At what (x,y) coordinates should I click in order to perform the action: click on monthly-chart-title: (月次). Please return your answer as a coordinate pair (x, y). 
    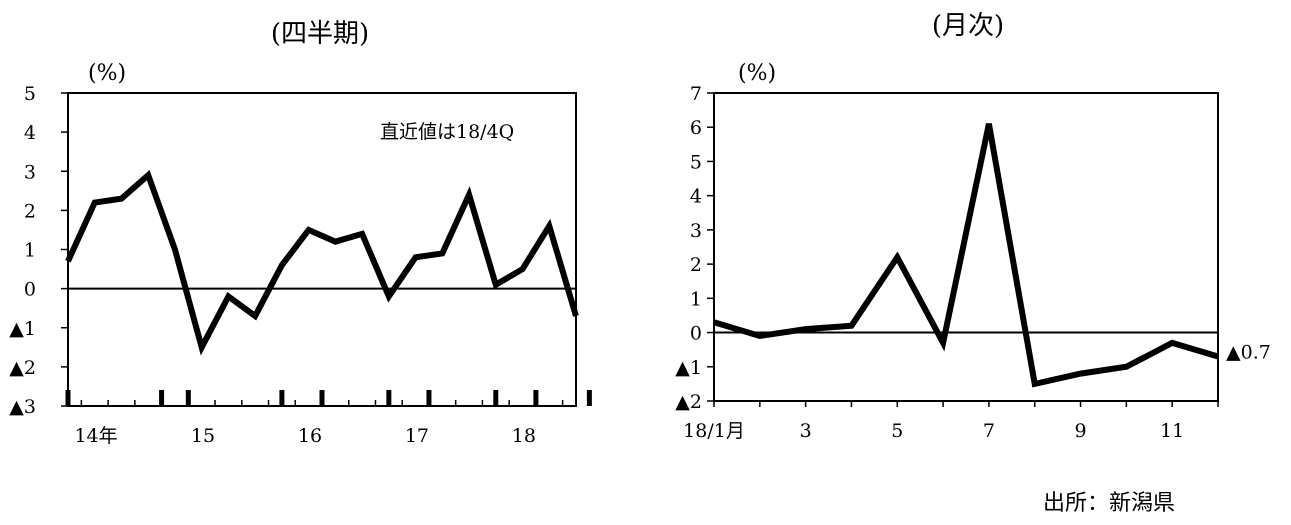
    Looking at the image, I should click on (968, 26).